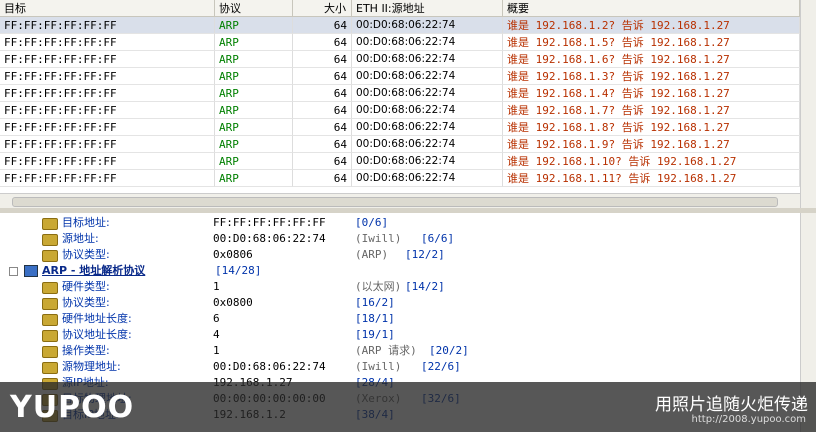 The image size is (816, 432). What do you see at coordinates (86, 302) in the screenshot?
I see `field-label: 协议类型:` at bounding box center [86, 302].